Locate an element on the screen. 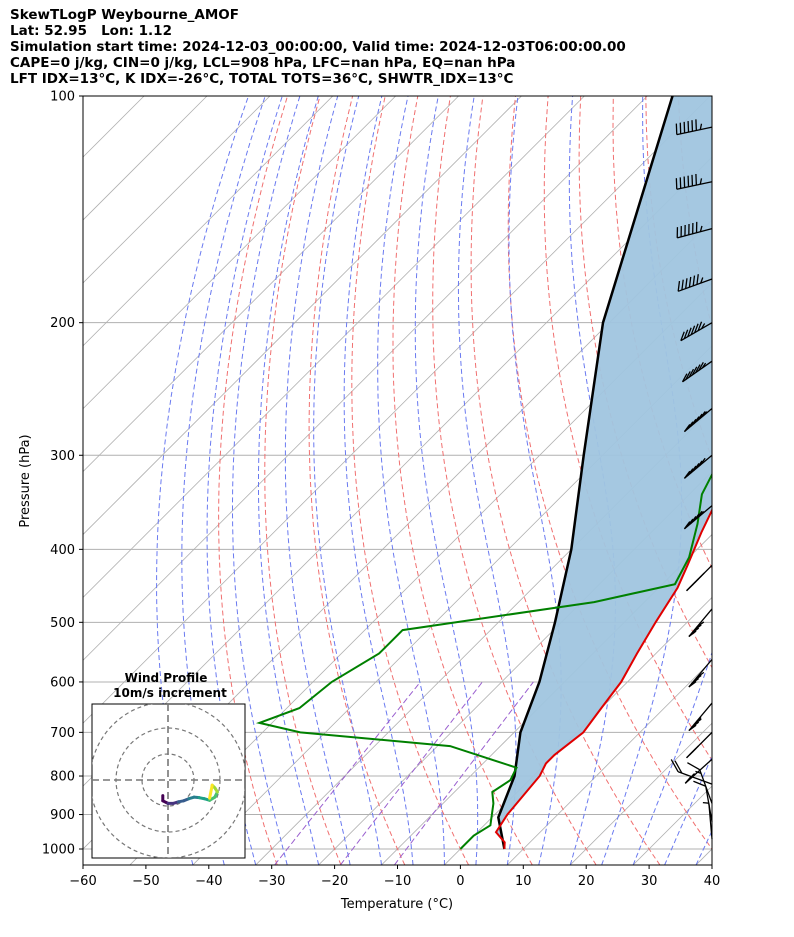  y-tick-label: 800 is located at coordinates (62, 777).